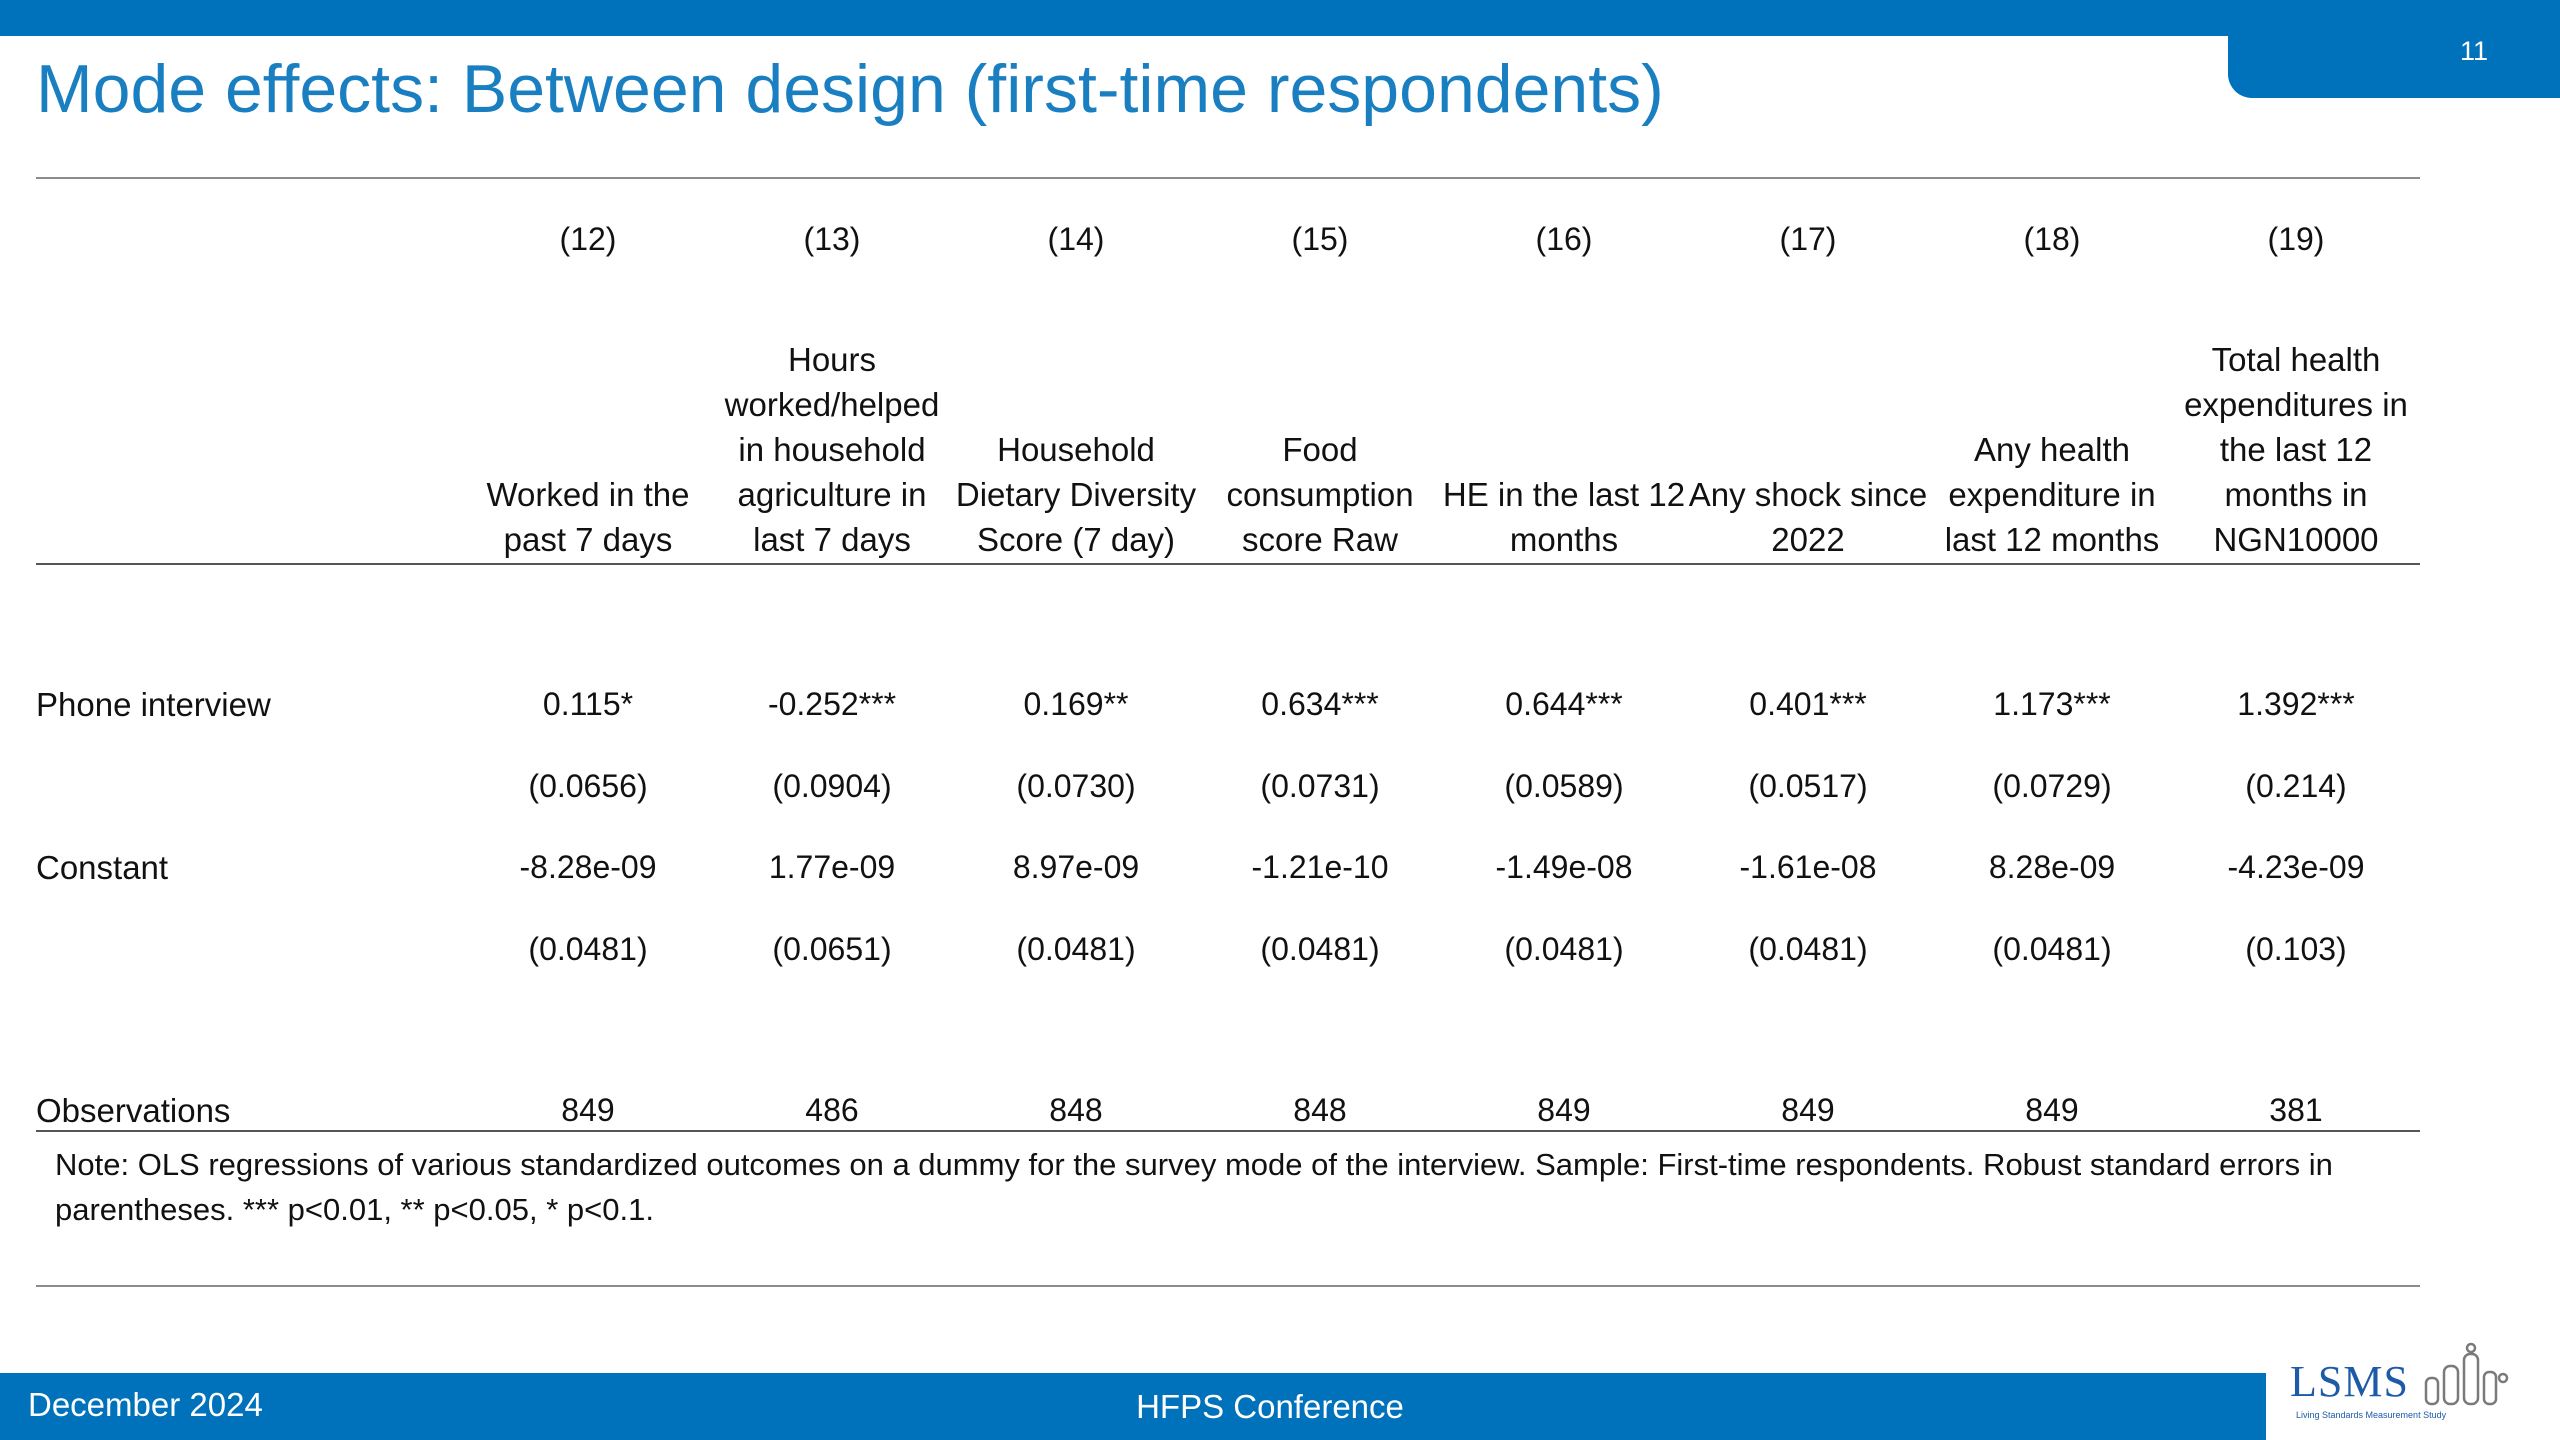 This screenshot has height=1440, width=2560. Describe the element at coordinates (1076, 786) in the screenshot. I see `table-cell: (0.0730)` at that location.